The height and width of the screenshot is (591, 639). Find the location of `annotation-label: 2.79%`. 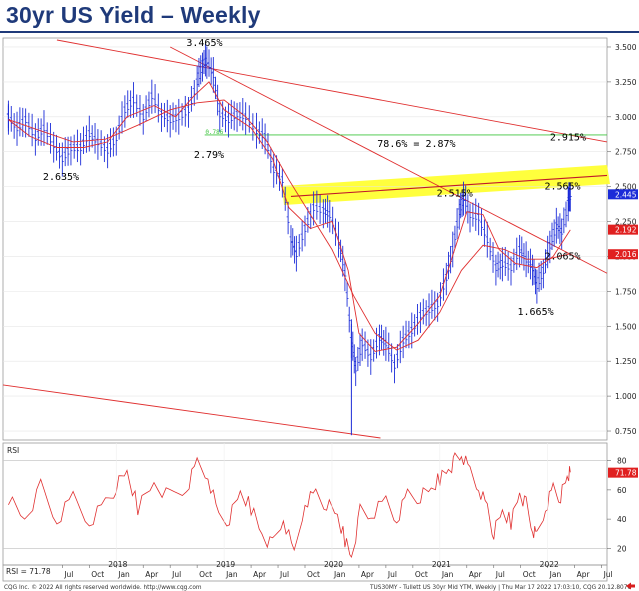

annotation-label: 2.79% is located at coordinates (209, 155).